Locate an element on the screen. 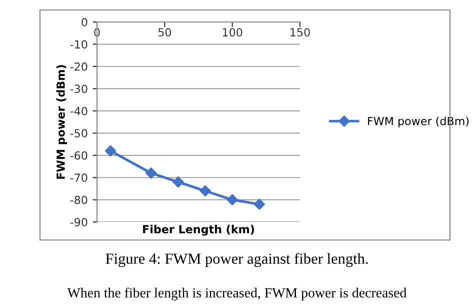 Image resolution: width=474 pixels, height=305 pixels. y-tick-label: -40 is located at coordinates (79, 111).